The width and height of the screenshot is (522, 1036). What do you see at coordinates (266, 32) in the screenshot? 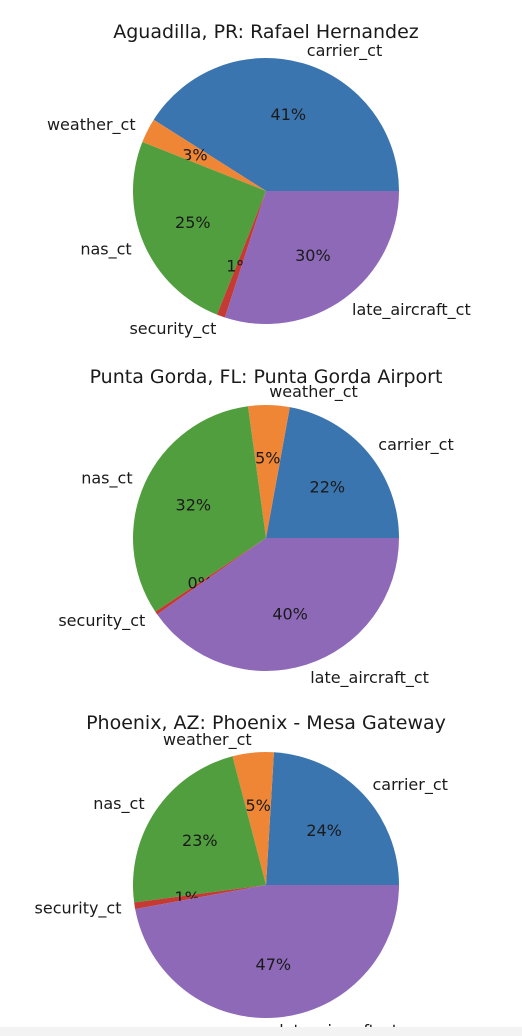
I see `chart-title: Aguadilla, PR: Rafael Hernandez` at bounding box center [266, 32].